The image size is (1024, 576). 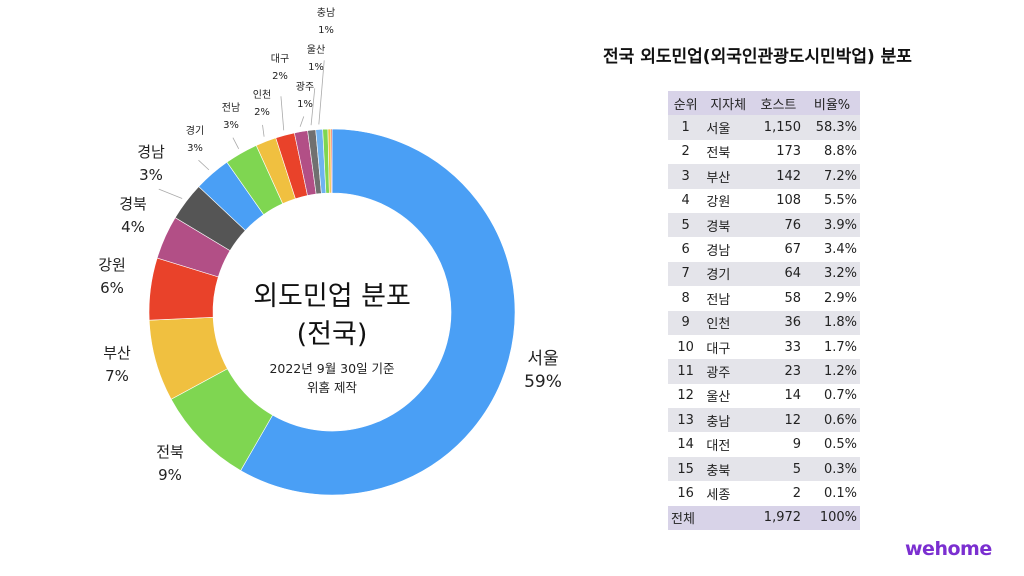 What do you see at coordinates (117, 376) in the screenshot?
I see `slice-pct-label: 7%` at bounding box center [117, 376].